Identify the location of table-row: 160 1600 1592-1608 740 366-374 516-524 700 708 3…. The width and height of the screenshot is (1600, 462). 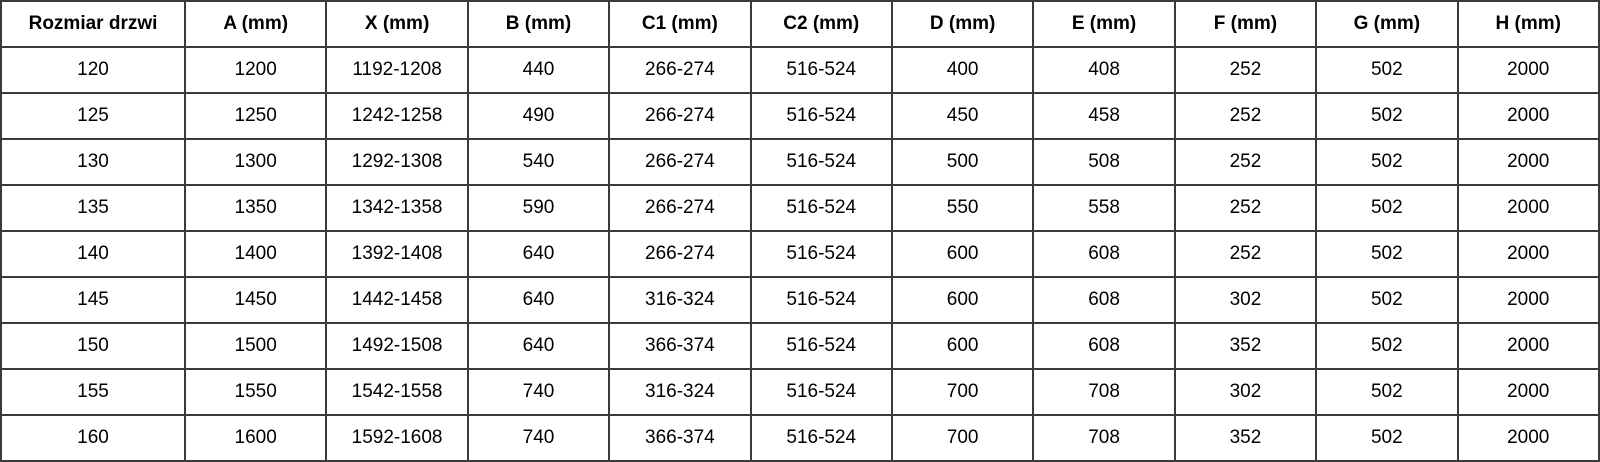
(800, 438).